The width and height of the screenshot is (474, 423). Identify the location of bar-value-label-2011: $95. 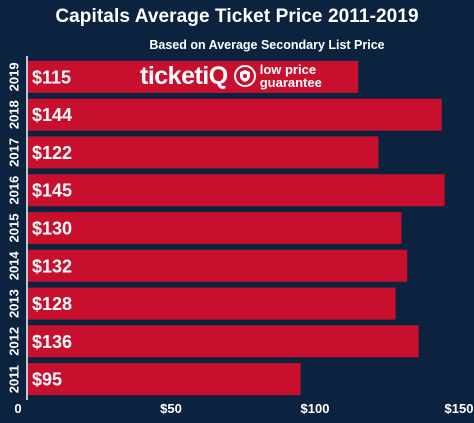
(47, 380).